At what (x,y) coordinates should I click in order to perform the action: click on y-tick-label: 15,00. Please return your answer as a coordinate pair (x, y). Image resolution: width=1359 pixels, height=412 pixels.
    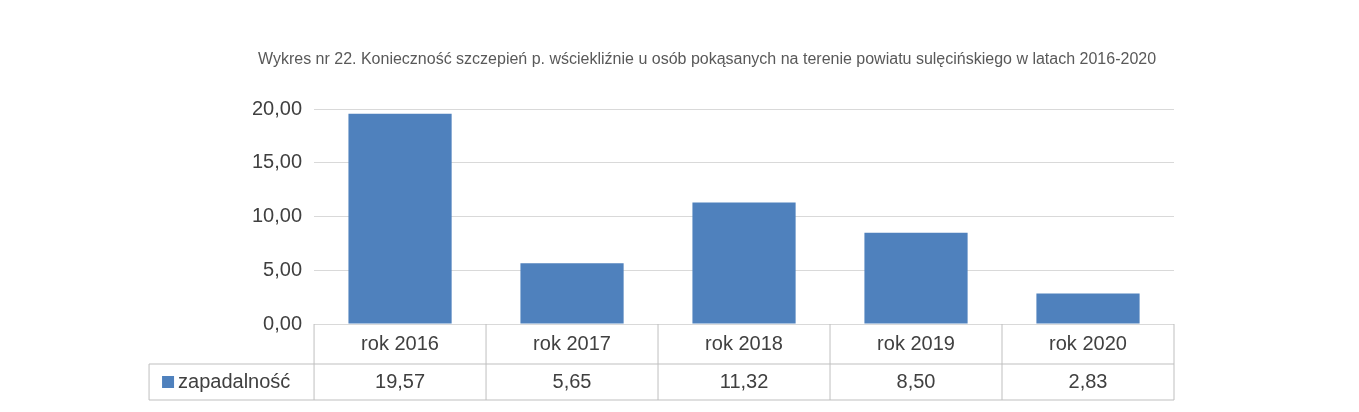
    Looking at the image, I should click on (277, 161).